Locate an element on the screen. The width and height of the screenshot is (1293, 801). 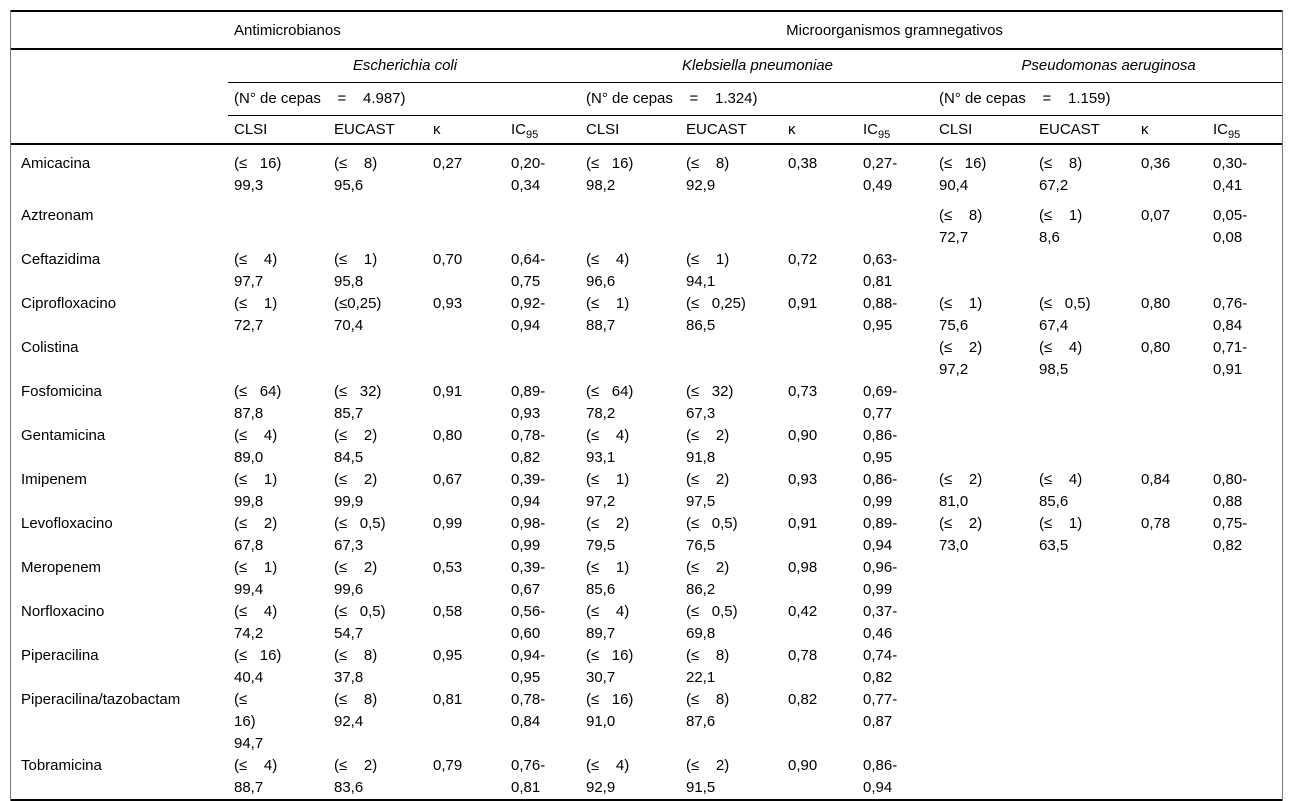
value-cell: 0,27- 0,49 is located at coordinates (880, 174).